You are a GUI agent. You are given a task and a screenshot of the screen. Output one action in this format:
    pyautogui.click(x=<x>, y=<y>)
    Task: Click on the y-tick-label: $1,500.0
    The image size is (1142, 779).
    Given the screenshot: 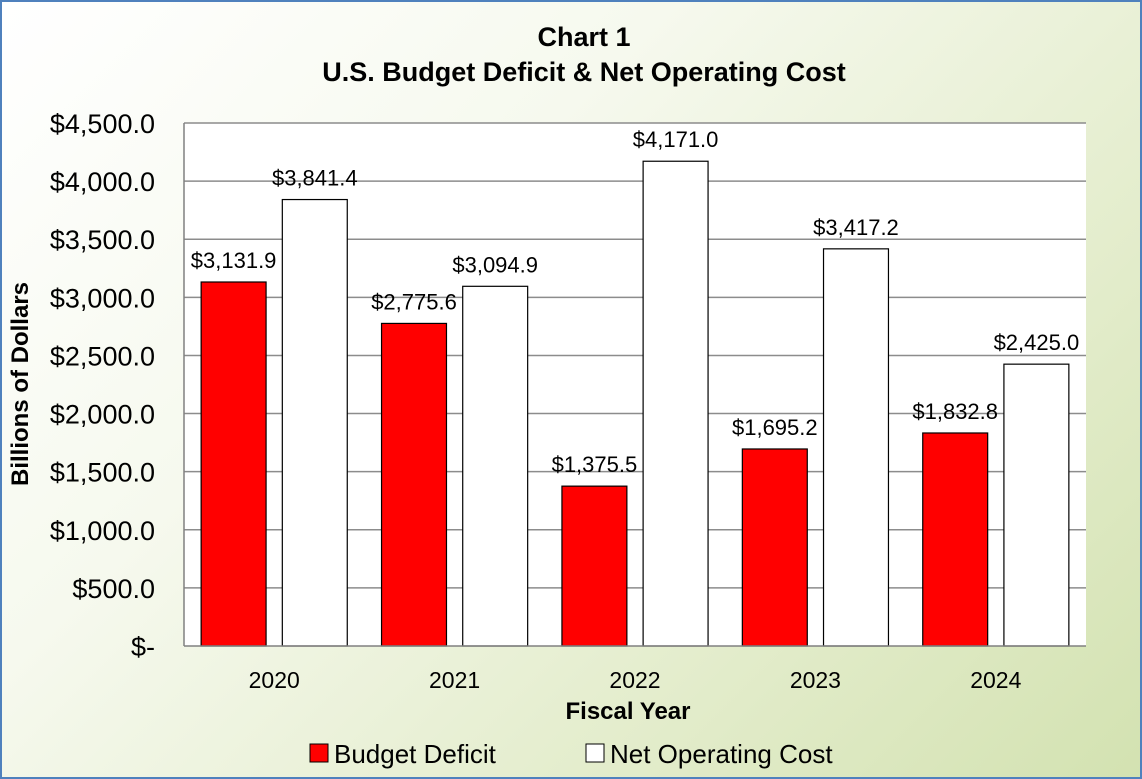 What is the action you would take?
    pyautogui.click(x=102, y=473)
    